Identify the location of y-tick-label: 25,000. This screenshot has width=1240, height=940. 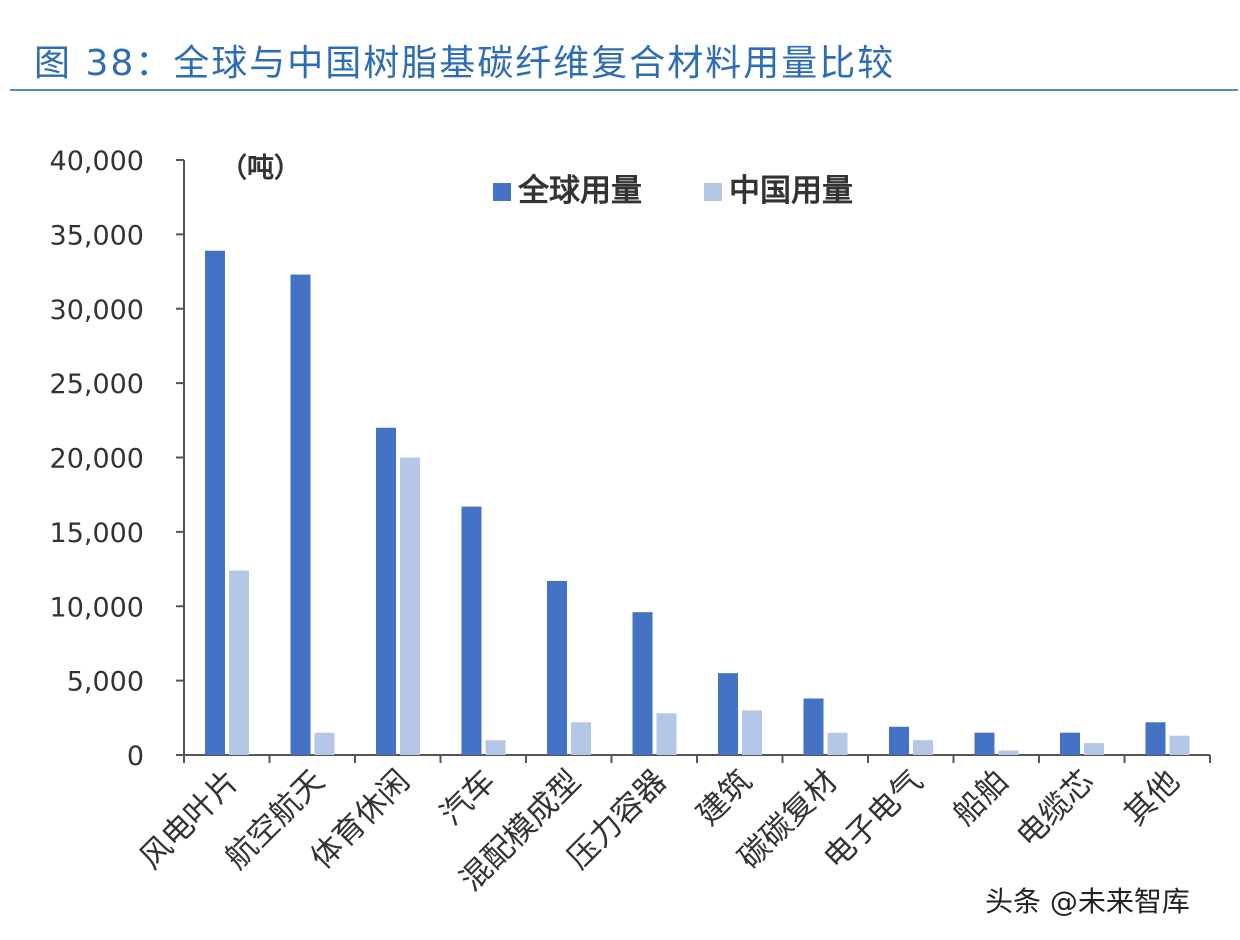
(97, 384).